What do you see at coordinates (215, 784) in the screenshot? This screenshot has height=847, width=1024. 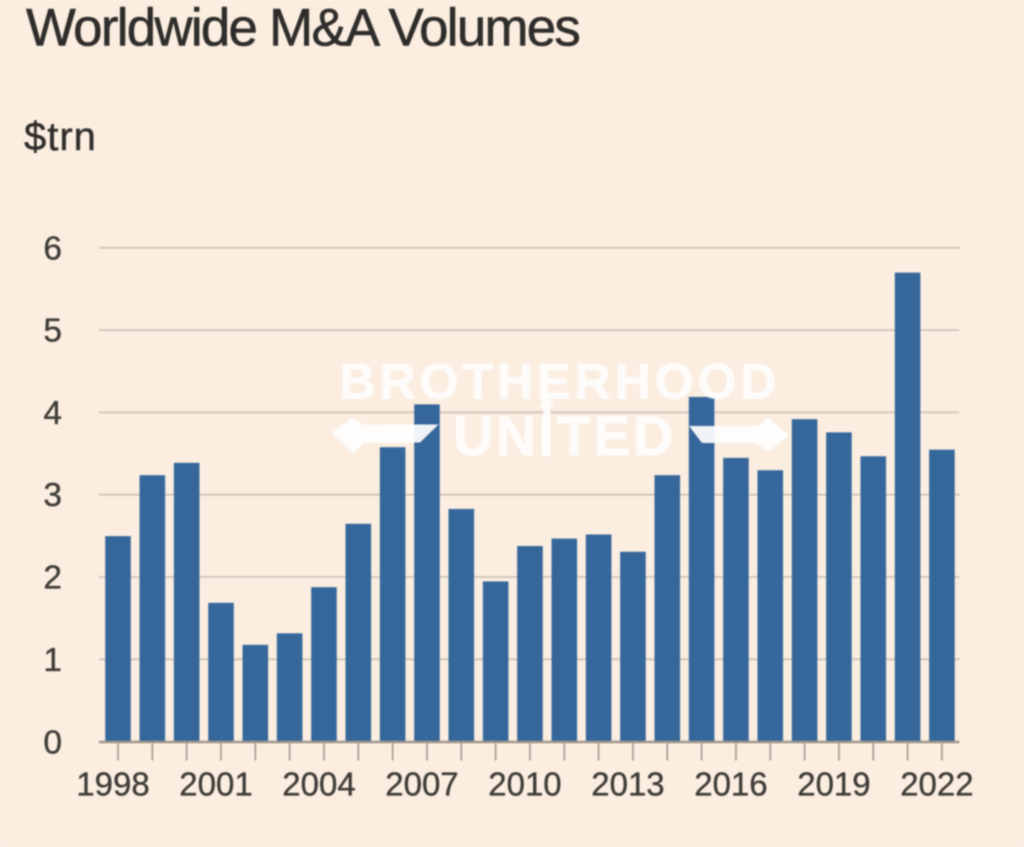 I see `svg-text: 2001` at bounding box center [215, 784].